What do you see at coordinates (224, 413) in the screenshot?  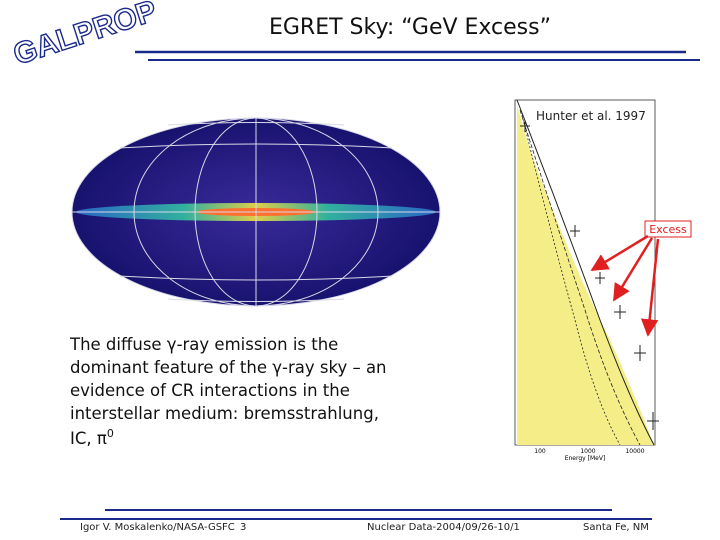 I see `body-line: interstellar medium: bremsstrahlung,` at bounding box center [224, 413].